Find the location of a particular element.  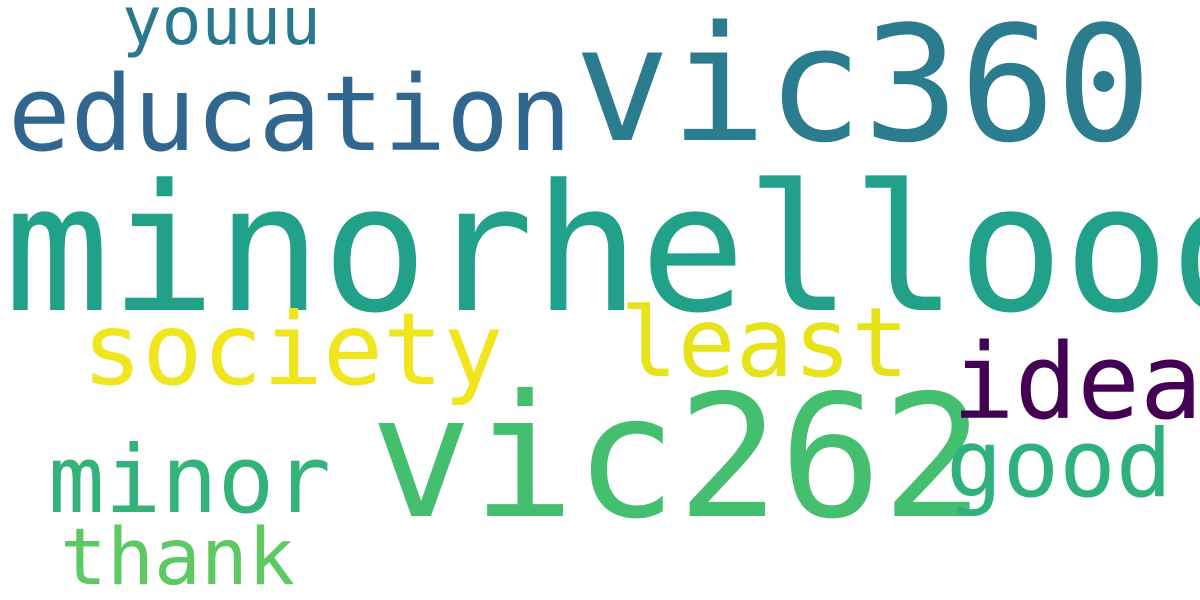

word-least: least is located at coordinates (764, 343).